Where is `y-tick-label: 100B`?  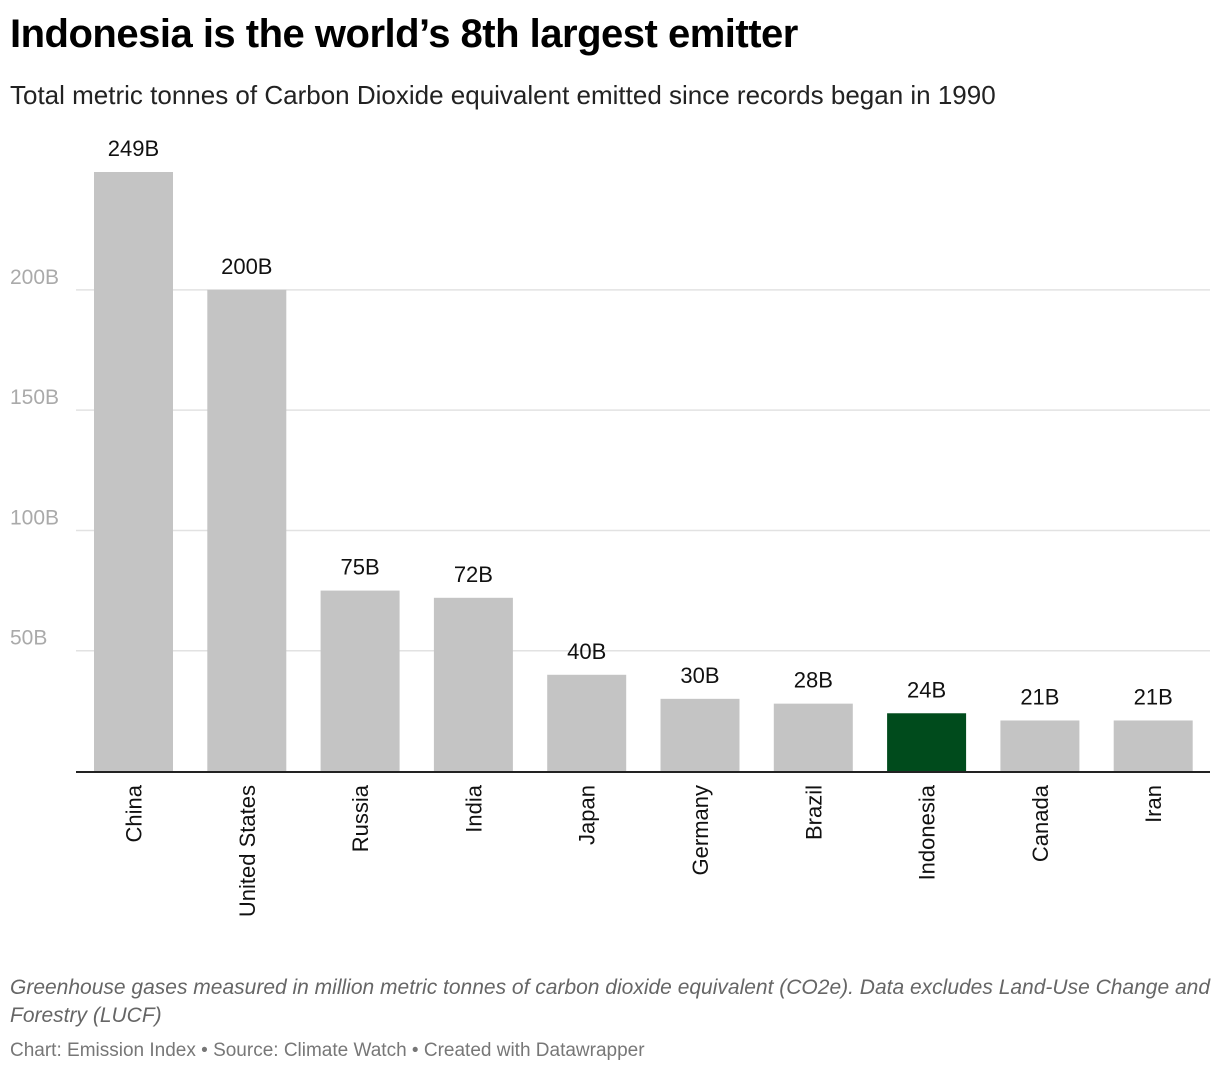
y-tick-label: 100B is located at coordinates (34, 517).